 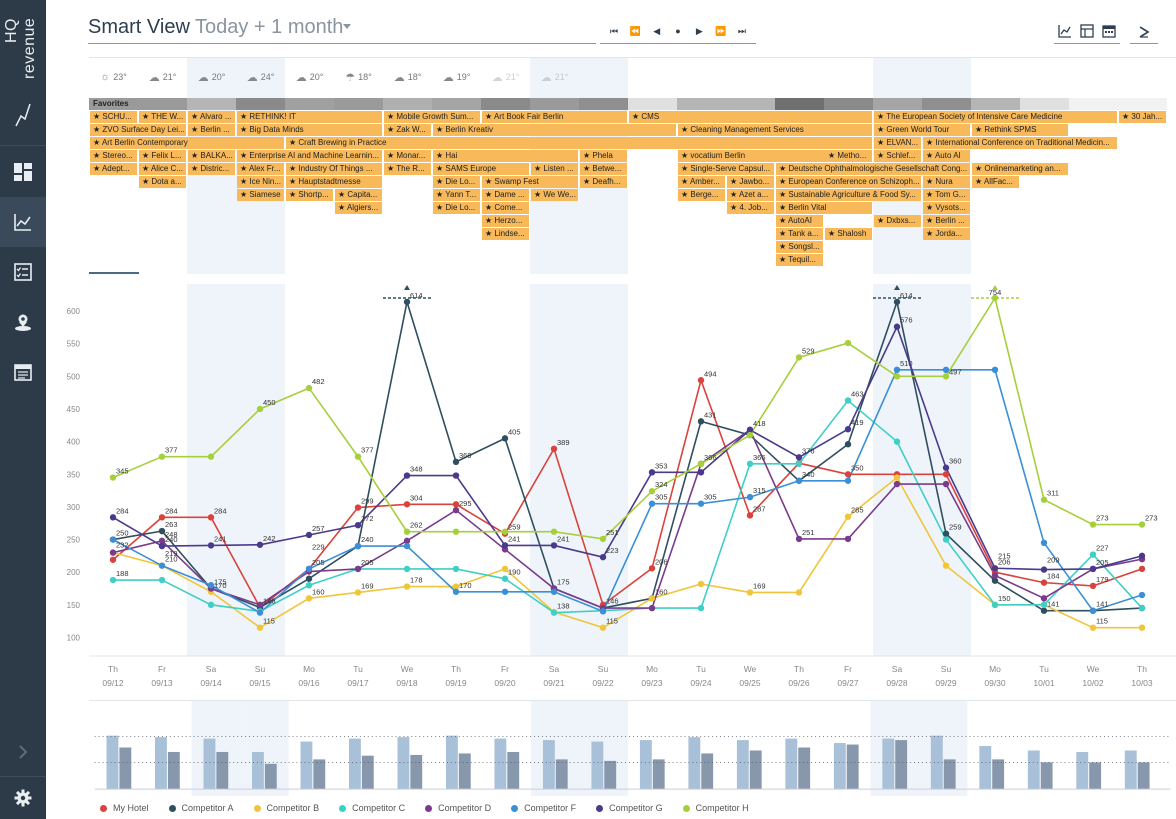 What do you see at coordinates (1144, 32) in the screenshot?
I see `share-button` at bounding box center [1144, 32].